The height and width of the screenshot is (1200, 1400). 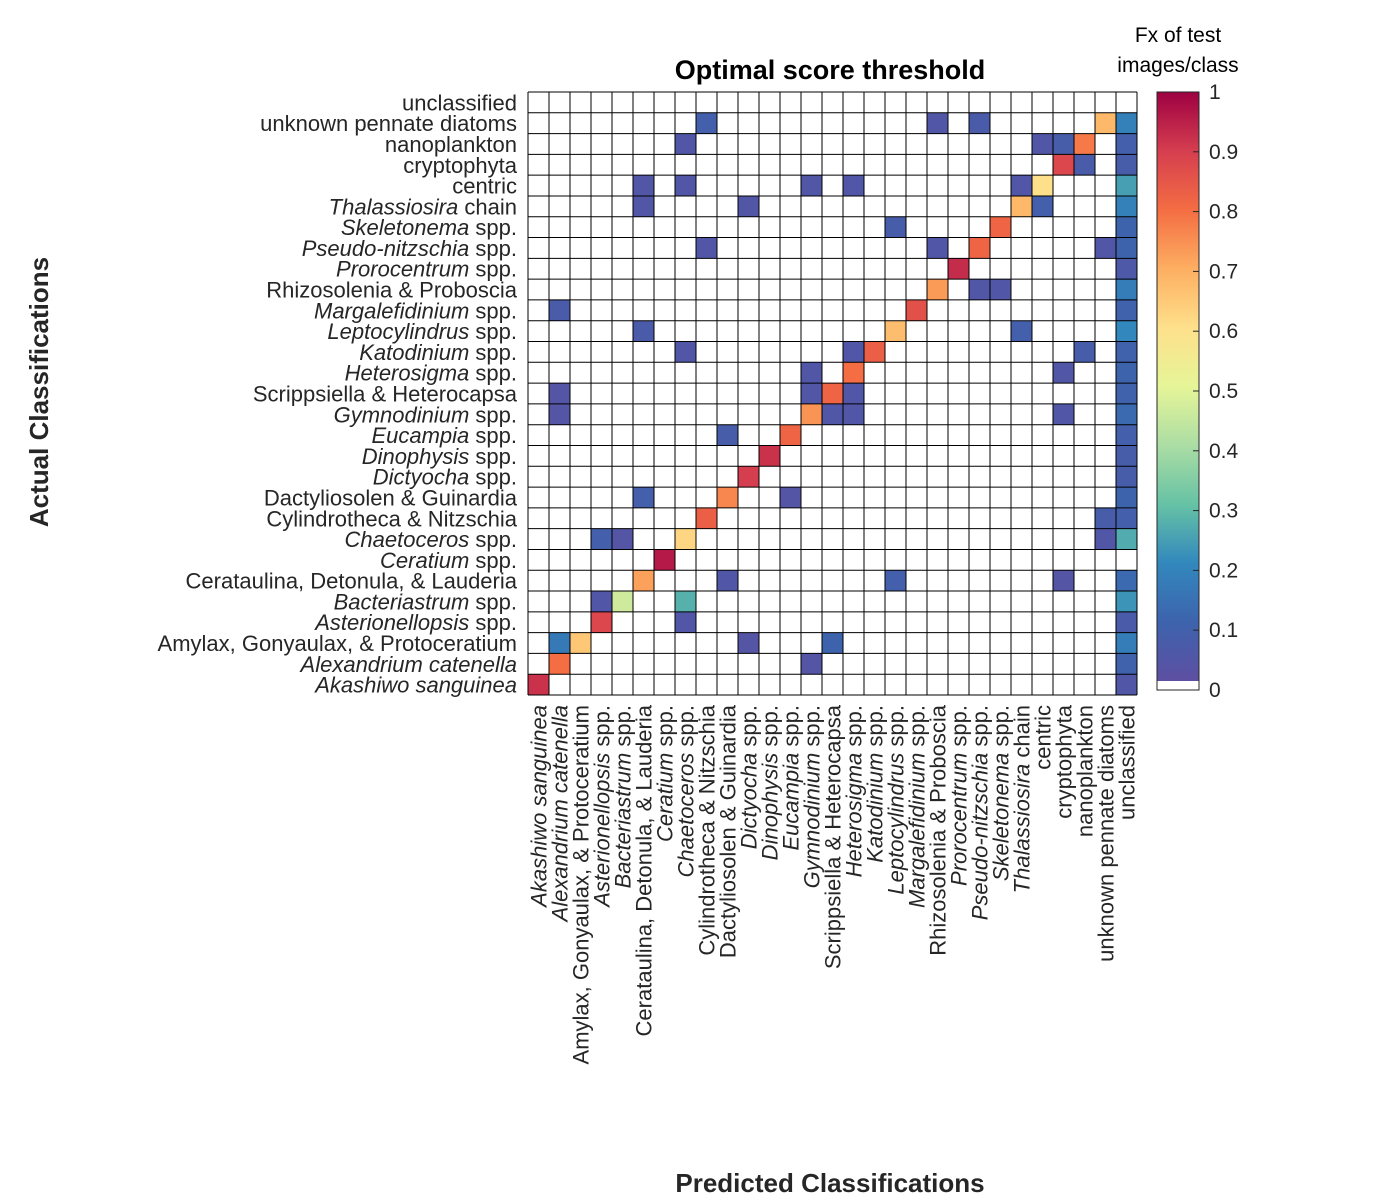 I want to click on colorbar-tick-label: 0.9, so click(x=1223, y=152).